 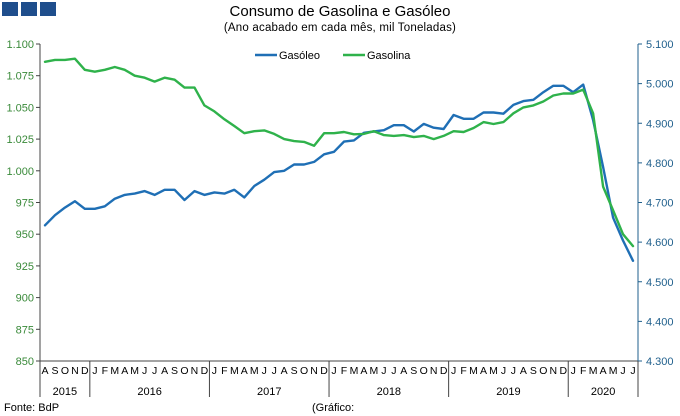 I want to click on right-tick-label: 5.000, so click(x=660, y=85).